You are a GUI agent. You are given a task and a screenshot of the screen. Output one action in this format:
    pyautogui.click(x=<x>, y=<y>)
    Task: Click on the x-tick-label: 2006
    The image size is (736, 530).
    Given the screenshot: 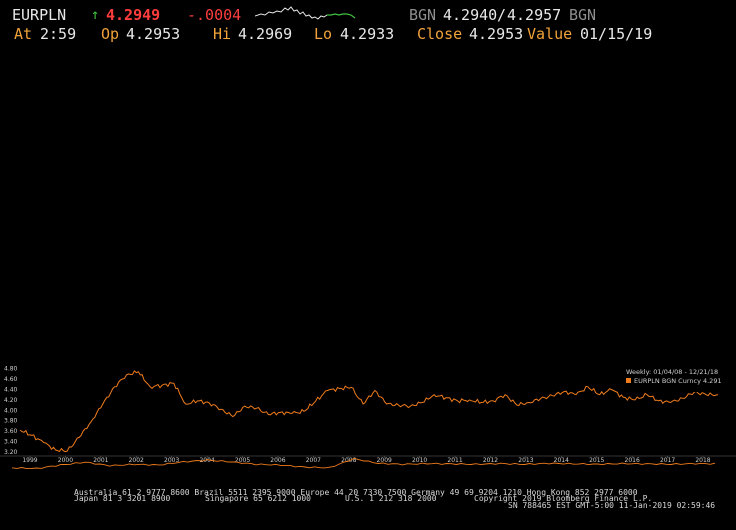 What is the action you would take?
    pyautogui.click(x=277, y=460)
    